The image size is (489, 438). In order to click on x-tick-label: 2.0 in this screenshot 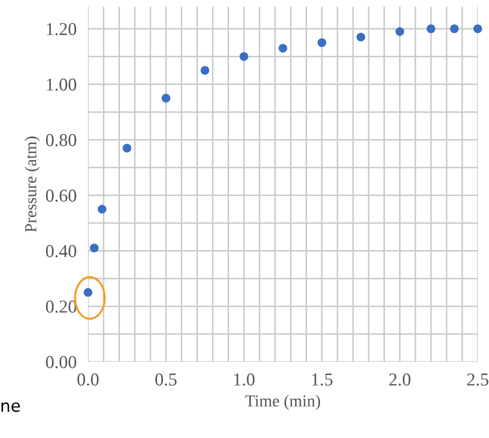, I will do `click(399, 379)`.